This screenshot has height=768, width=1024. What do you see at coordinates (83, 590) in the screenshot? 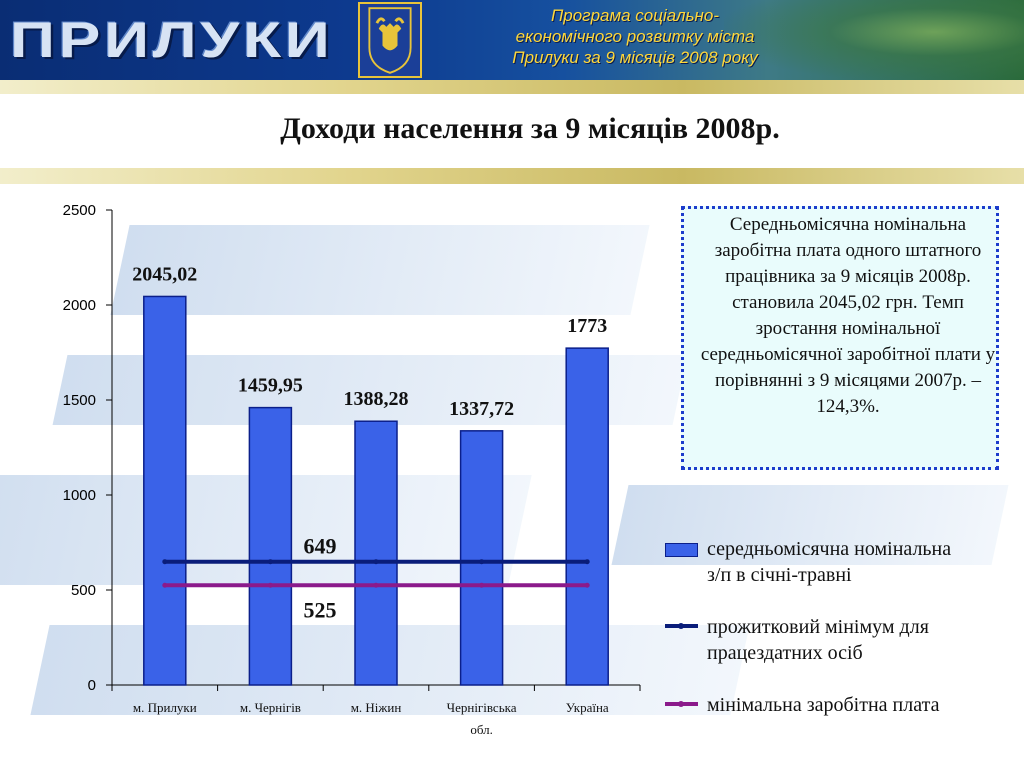
I see `y-tick-label: 500` at bounding box center [83, 590].